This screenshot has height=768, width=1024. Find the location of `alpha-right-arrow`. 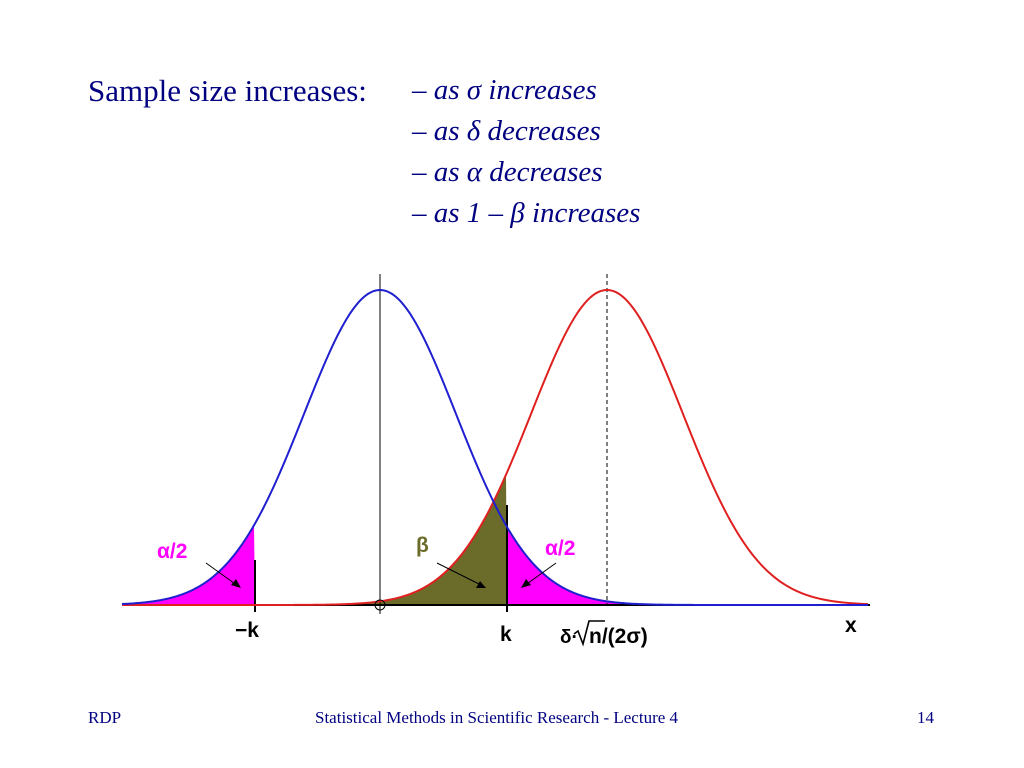

alpha-right-arrow is located at coordinates (539, 575).